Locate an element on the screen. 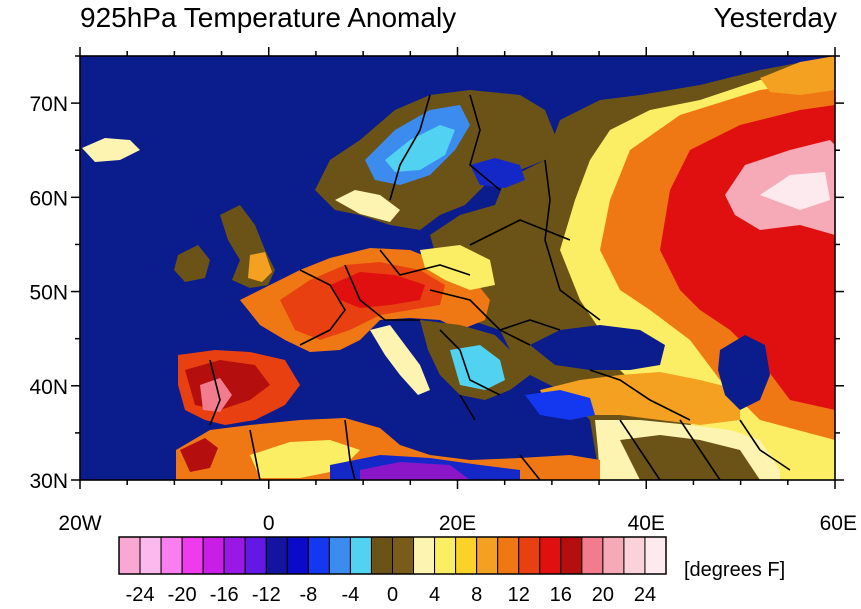  colorbar-tick-label: -20 is located at coordinates (182, 595).